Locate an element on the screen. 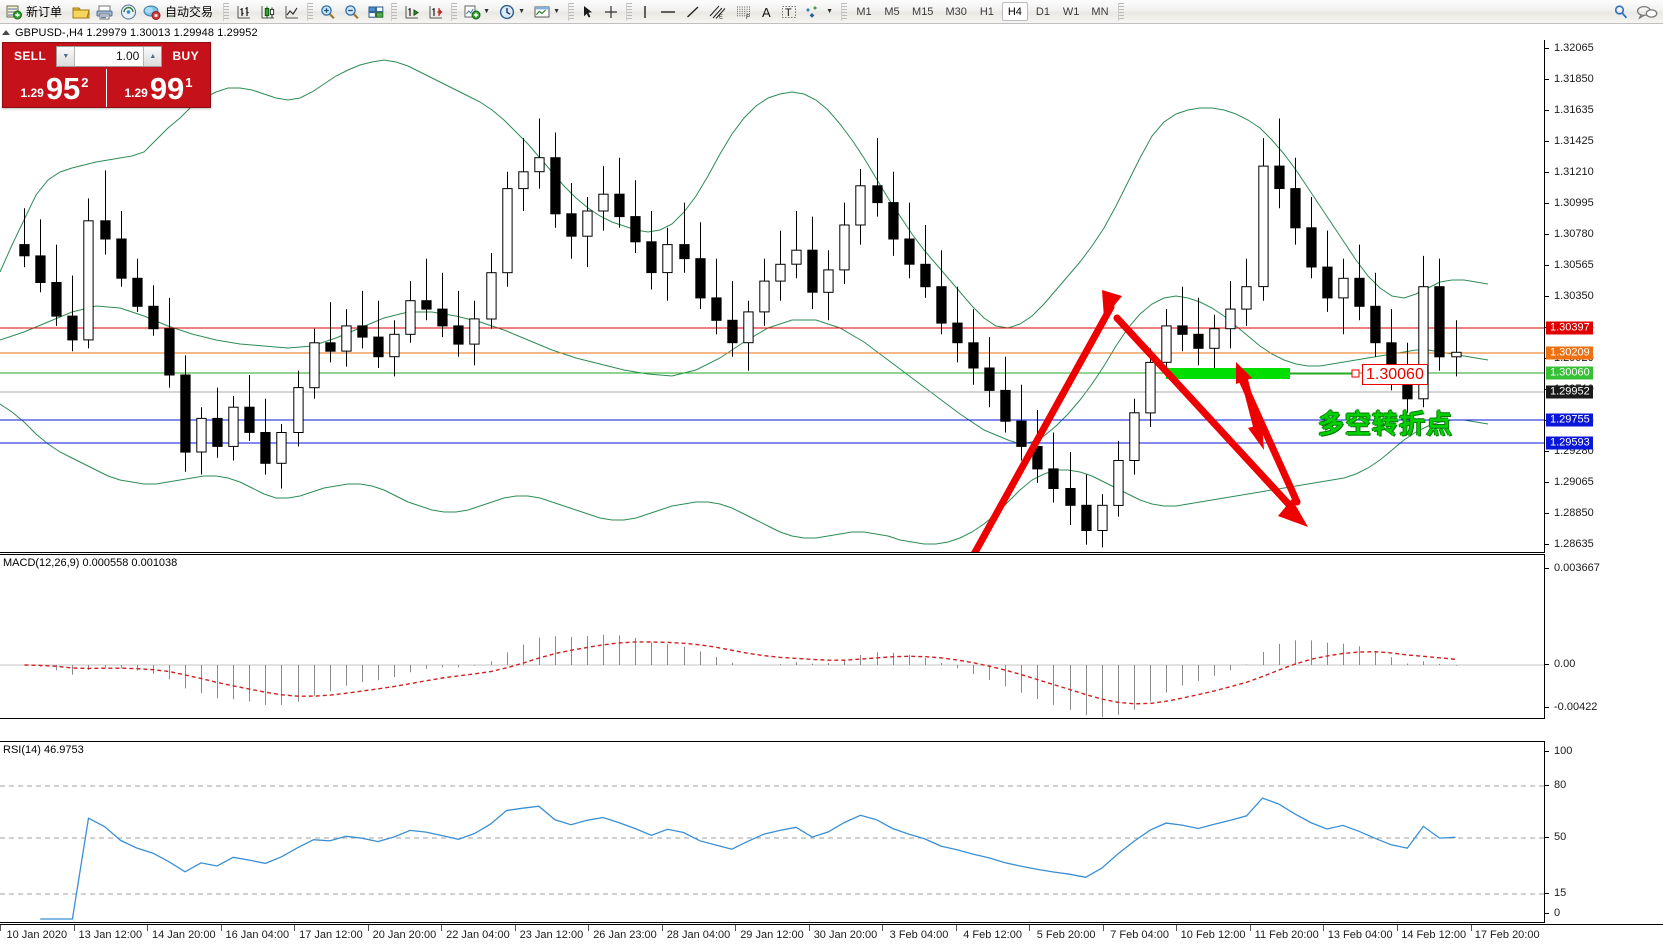 The width and height of the screenshot is (1663, 948). fibonacci-button: F is located at coordinates (744, 12).